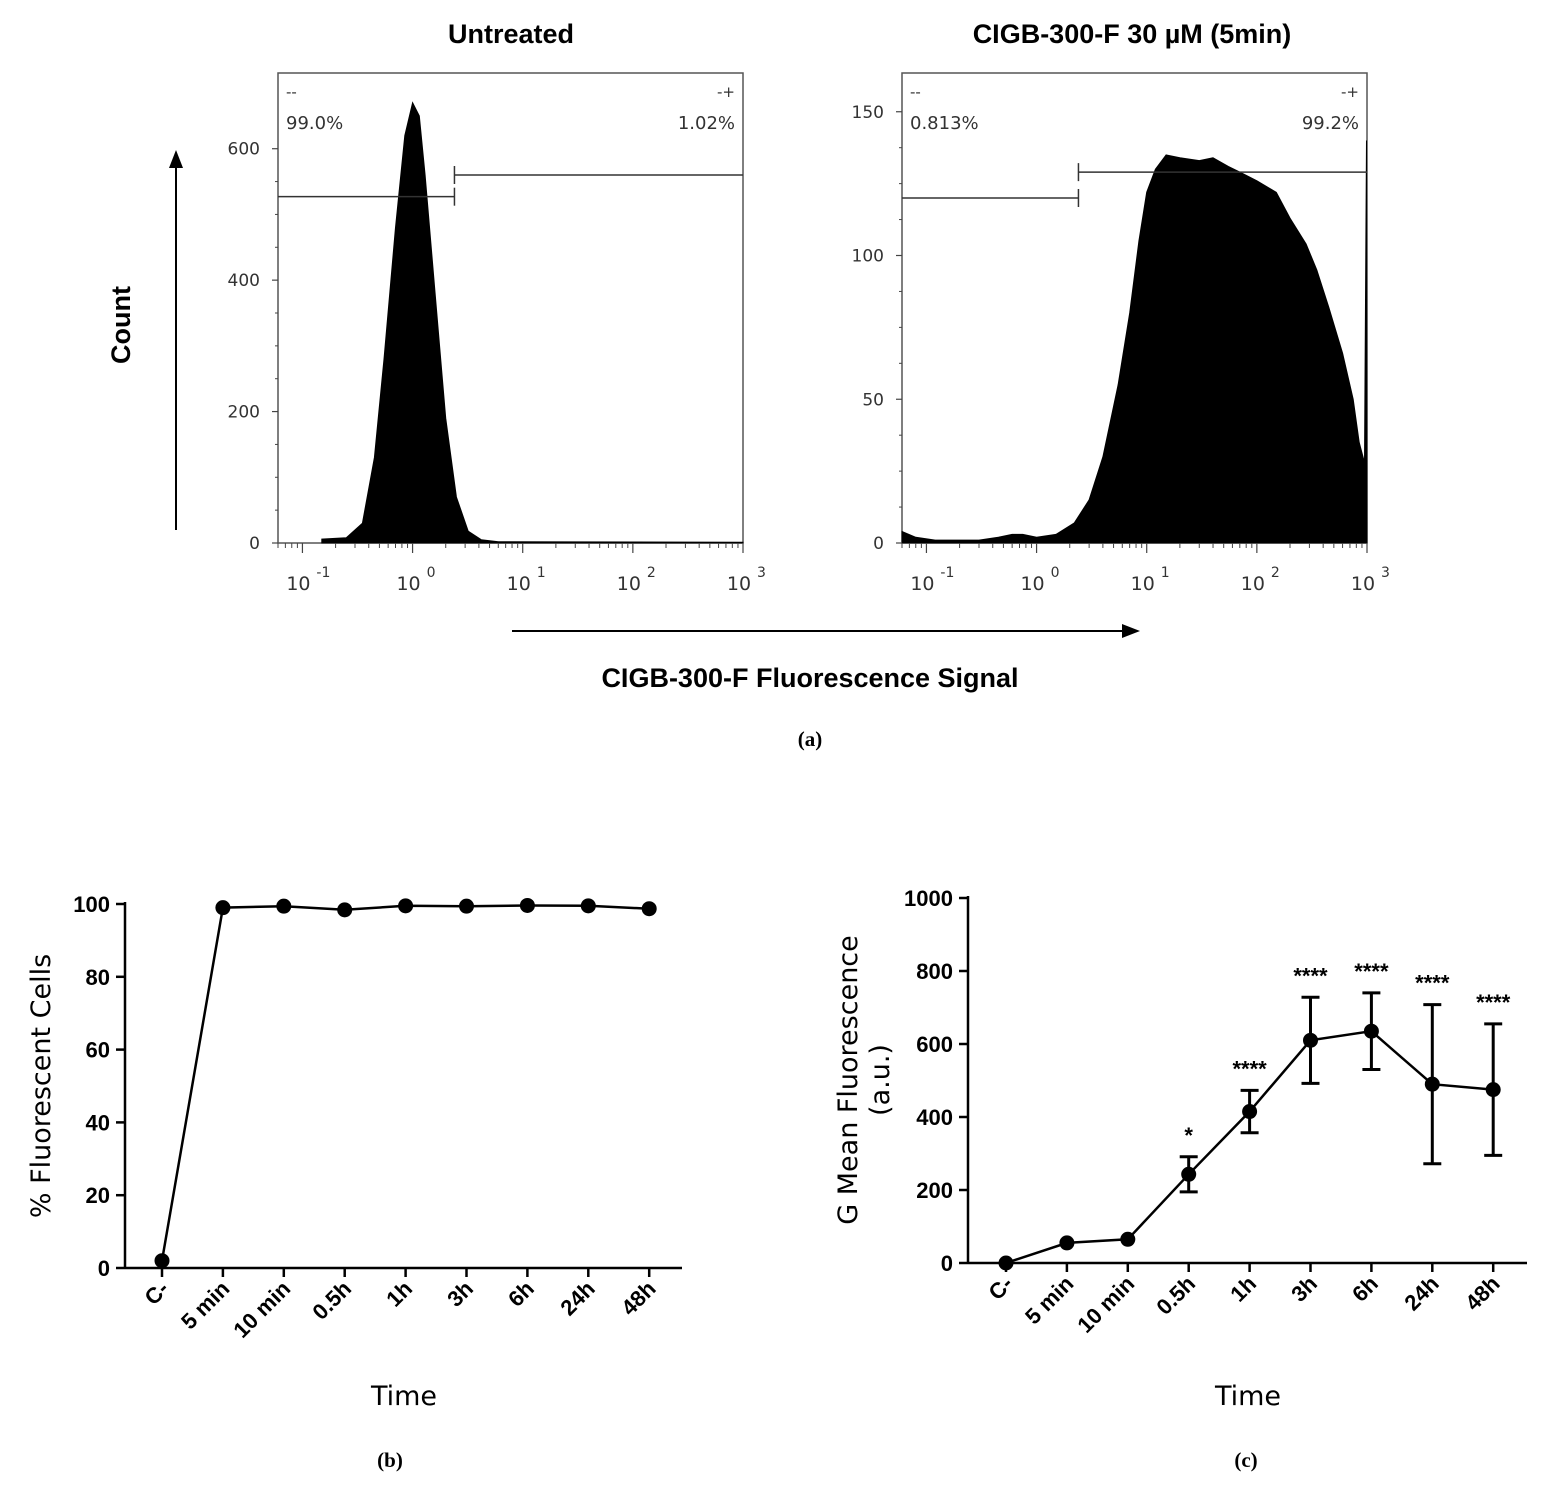 The image size is (1546, 1493). What do you see at coordinates (706, 123) in the screenshot?
I see `gate-percentage: 1.02%` at bounding box center [706, 123].